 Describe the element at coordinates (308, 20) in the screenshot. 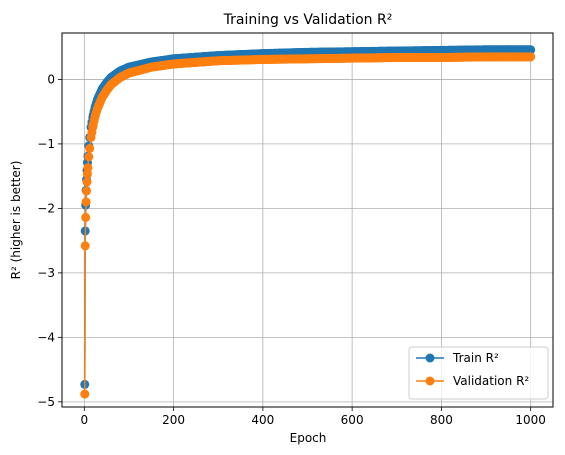

I see `chart-title: Training vs Validation R²` at that location.